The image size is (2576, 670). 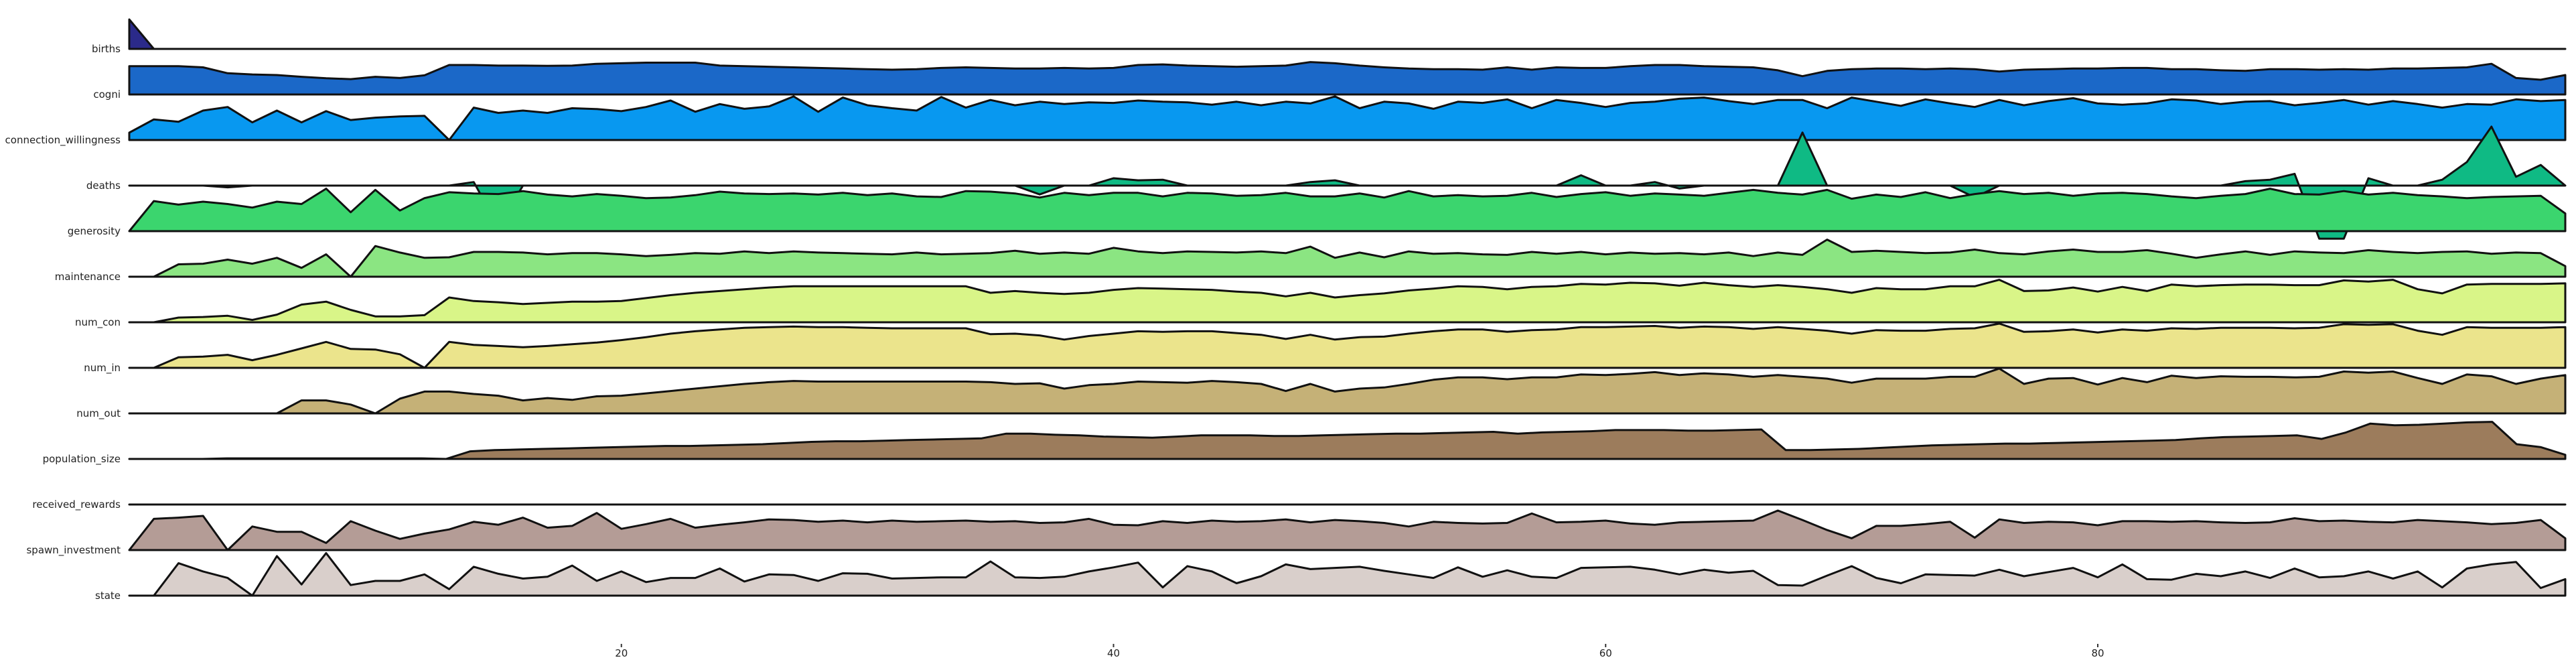 I want to click on ridge-num-in, so click(x=1347, y=346).